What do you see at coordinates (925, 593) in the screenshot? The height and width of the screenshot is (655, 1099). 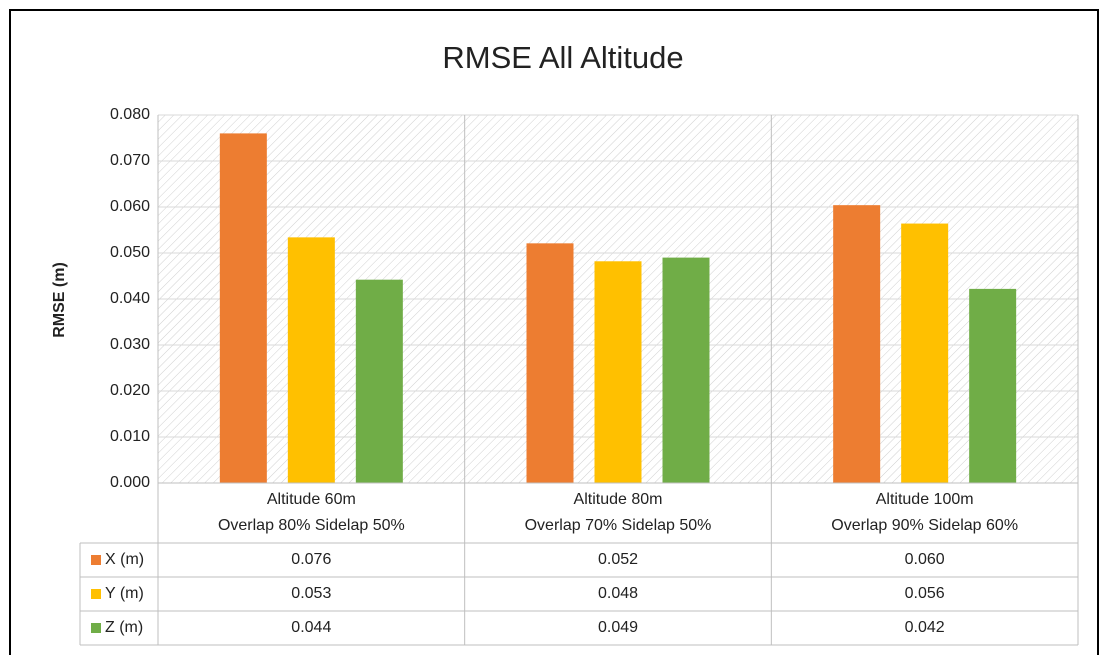 I see `table-value: 0.056` at bounding box center [925, 593].